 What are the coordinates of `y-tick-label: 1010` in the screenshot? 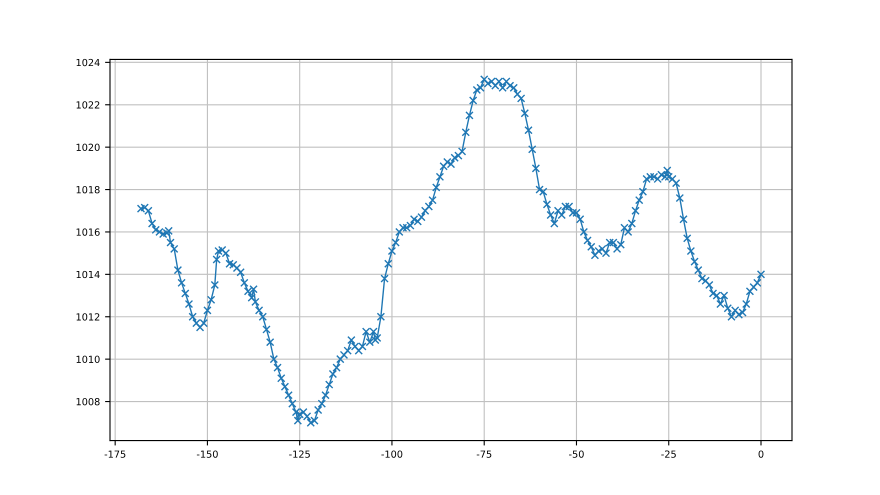 It's located at (88, 359).